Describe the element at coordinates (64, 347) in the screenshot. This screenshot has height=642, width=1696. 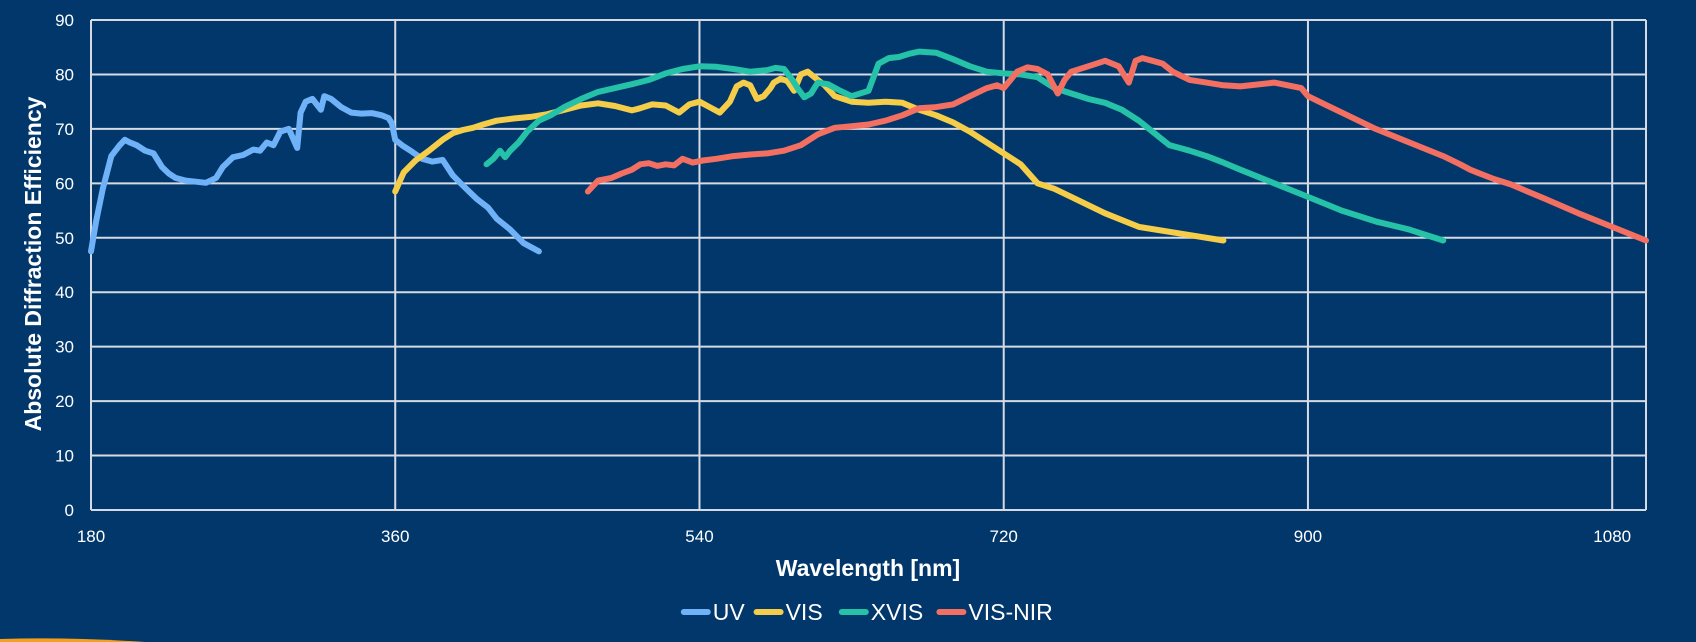
I see `y-tick-label: 30` at that location.